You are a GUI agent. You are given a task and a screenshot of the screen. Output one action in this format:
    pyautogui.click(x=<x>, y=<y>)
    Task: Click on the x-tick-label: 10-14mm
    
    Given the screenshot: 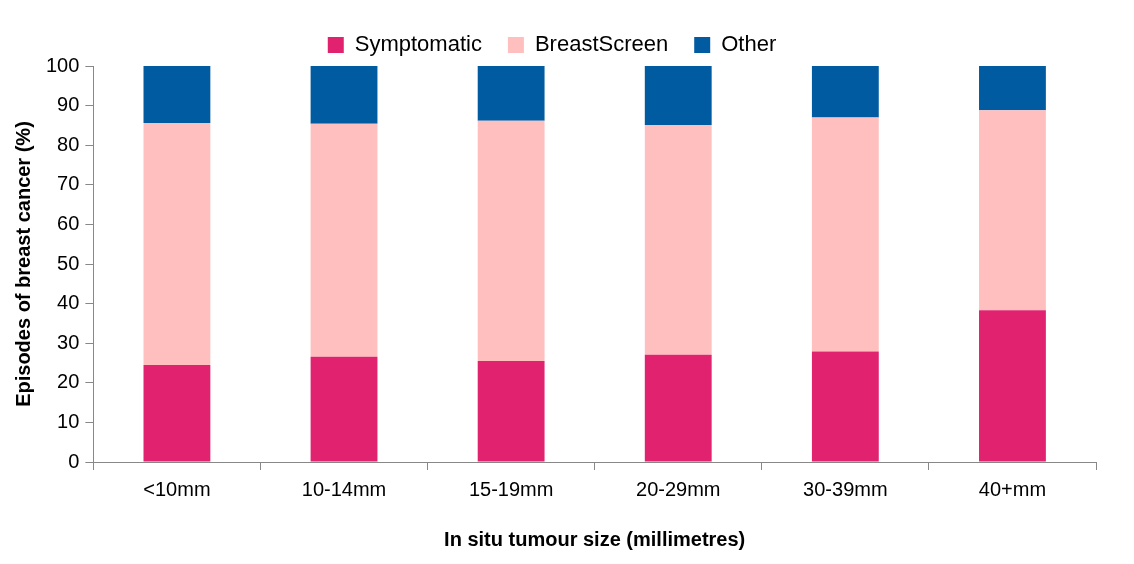 What is the action you would take?
    pyautogui.click(x=344, y=488)
    